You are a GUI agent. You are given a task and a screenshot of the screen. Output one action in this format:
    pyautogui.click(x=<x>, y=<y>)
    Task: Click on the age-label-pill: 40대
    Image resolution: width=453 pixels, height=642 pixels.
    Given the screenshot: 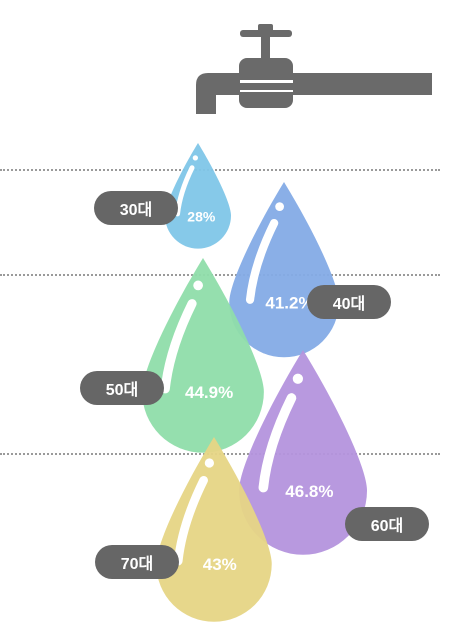 What is the action you would take?
    pyautogui.click(x=349, y=302)
    